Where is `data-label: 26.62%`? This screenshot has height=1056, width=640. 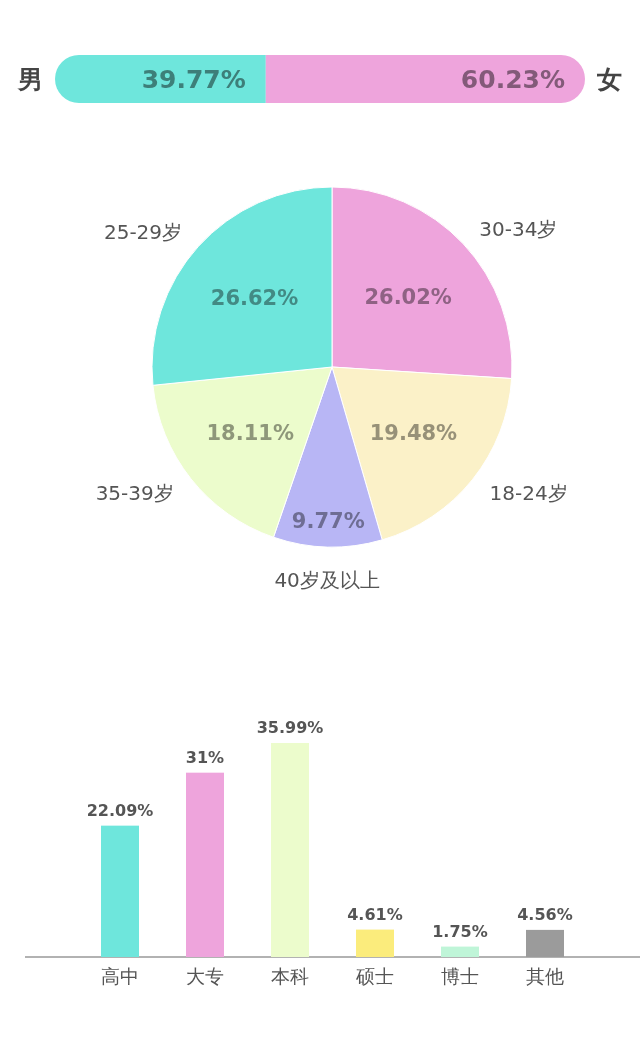
data-label: 26.62% is located at coordinates (254, 298).